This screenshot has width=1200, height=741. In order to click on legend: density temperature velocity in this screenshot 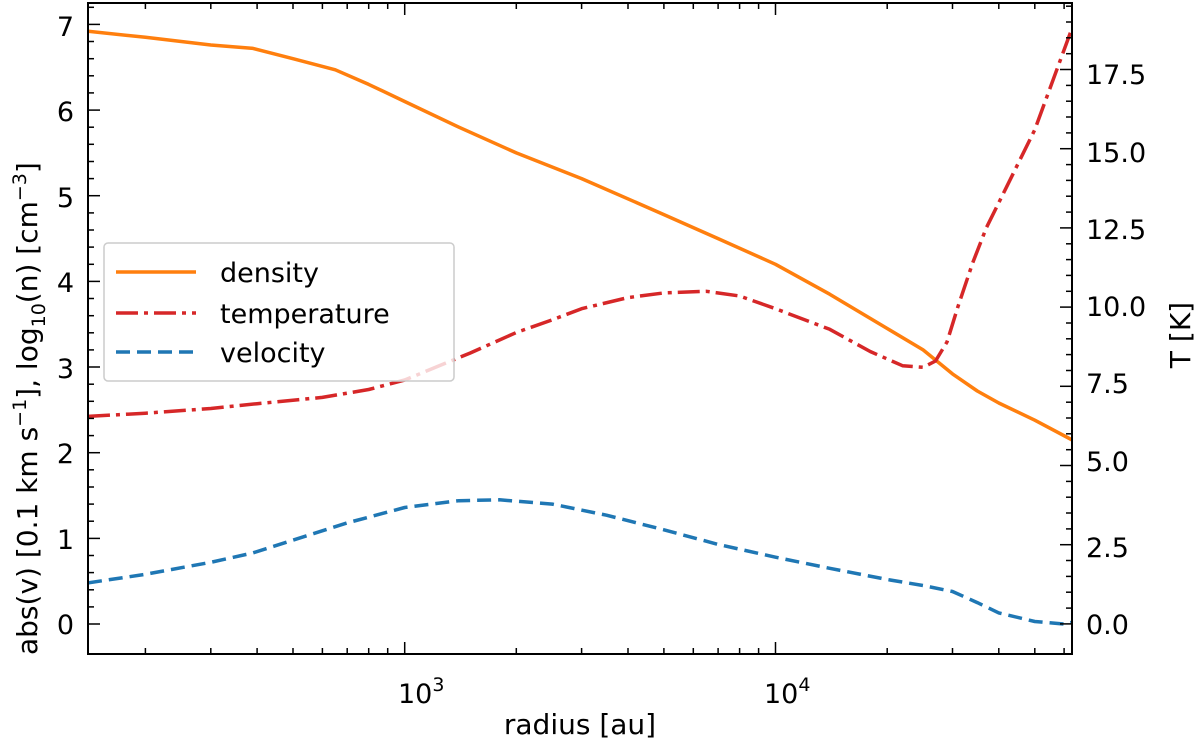, I will do `click(279, 312)`.